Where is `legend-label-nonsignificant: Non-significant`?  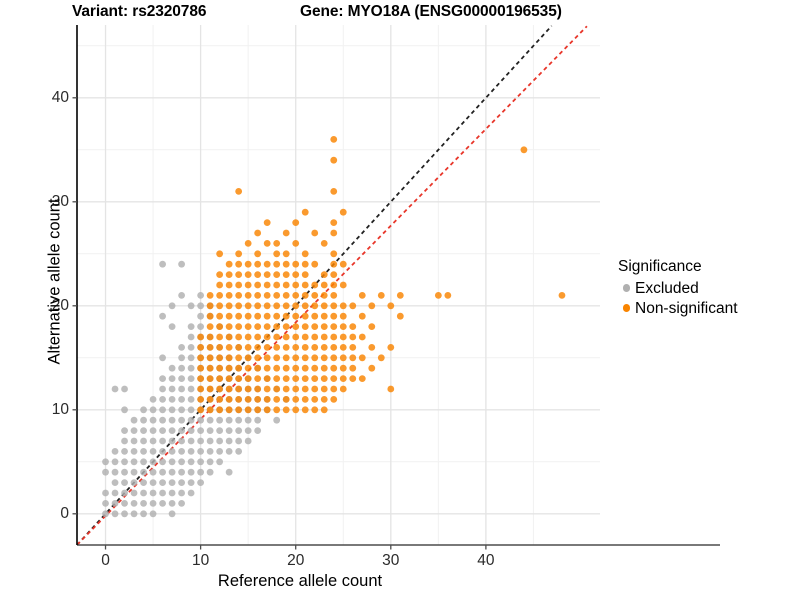
legend-label-nonsignificant: Non-significant is located at coordinates (686, 308).